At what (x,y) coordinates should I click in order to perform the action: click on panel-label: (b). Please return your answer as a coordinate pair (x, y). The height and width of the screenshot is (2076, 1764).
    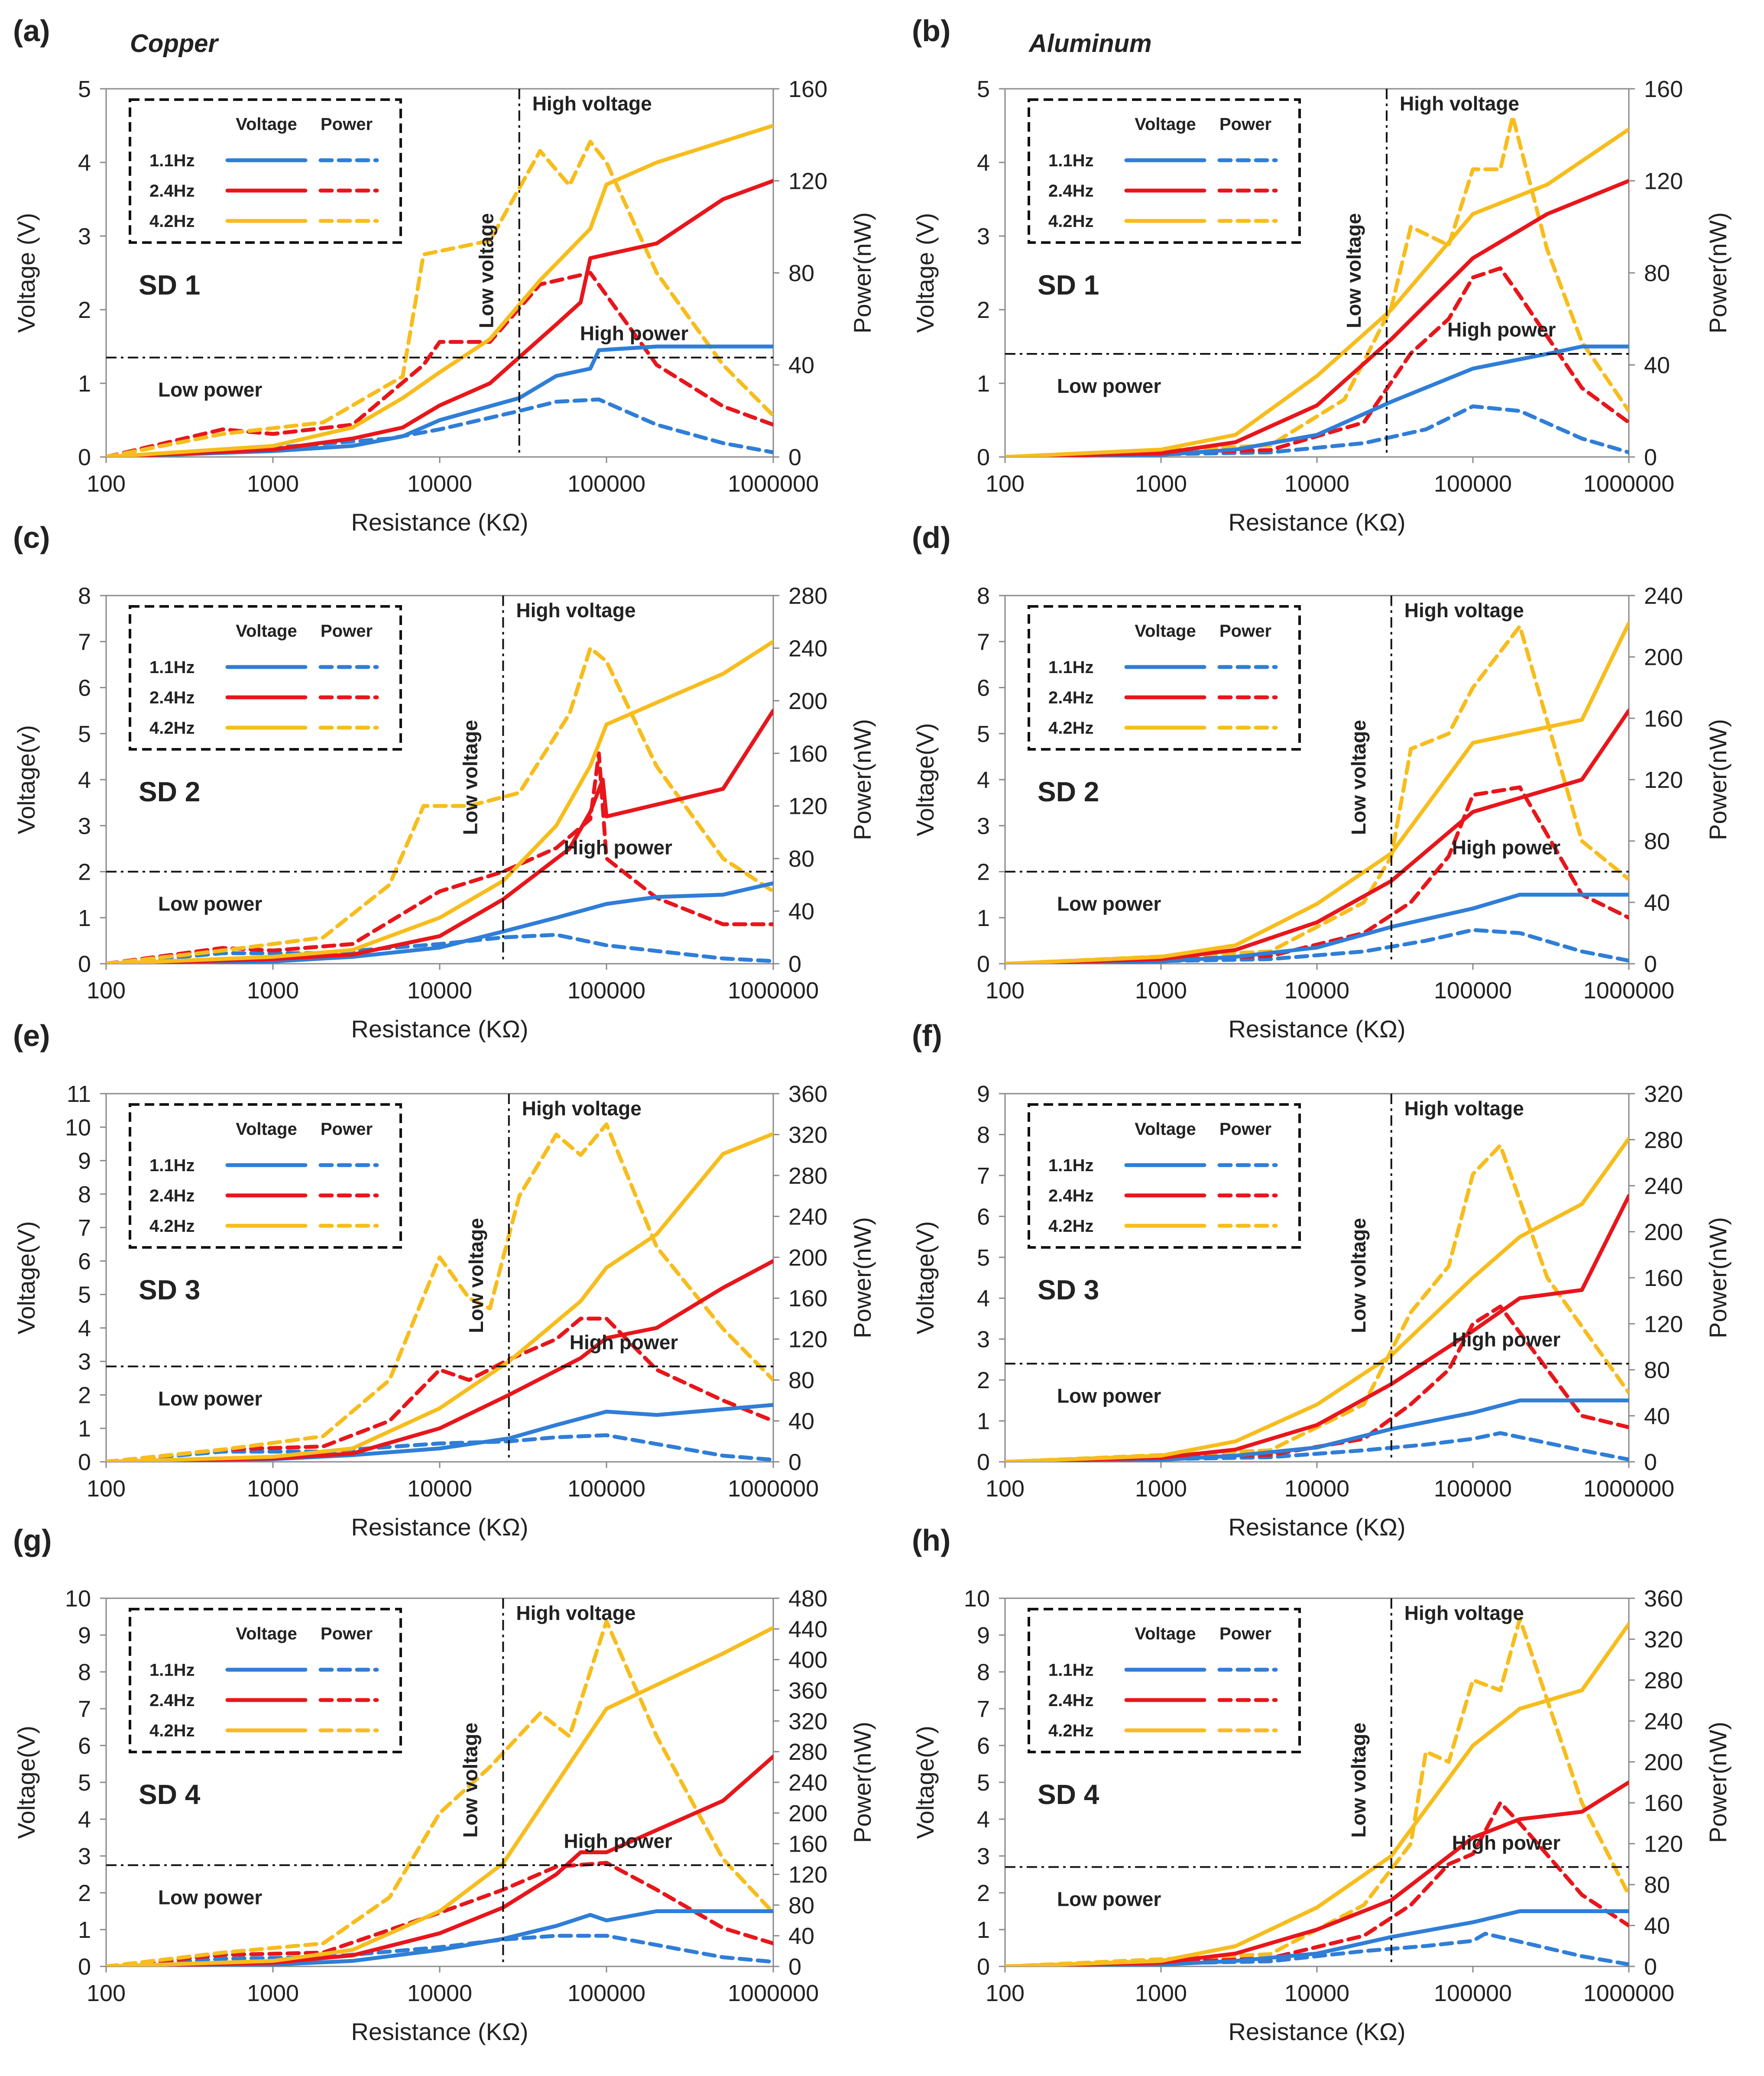
    Looking at the image, I should click on (931, 31).